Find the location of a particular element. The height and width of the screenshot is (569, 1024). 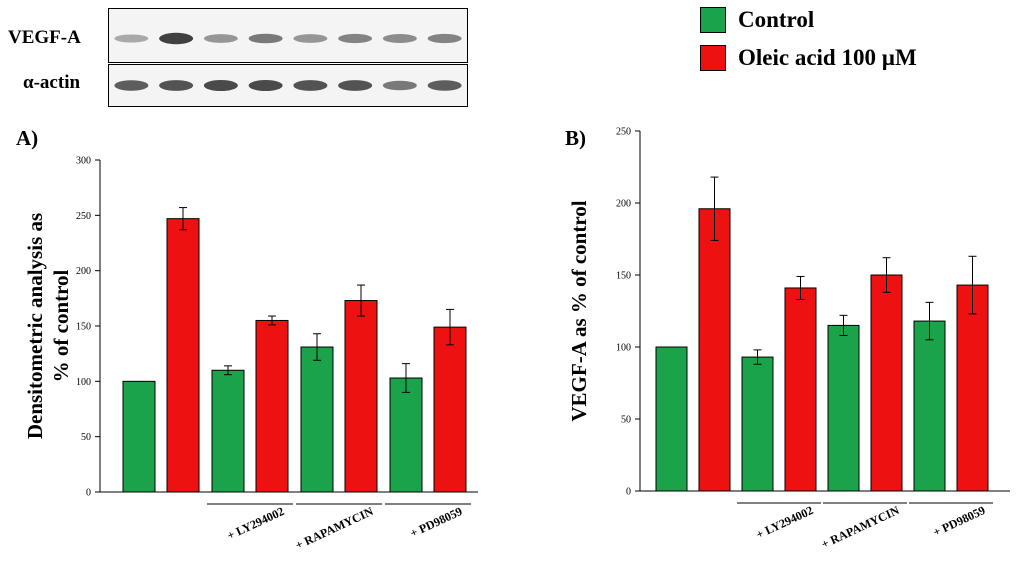

legend-item-oleic: Oleic acid 100 µM is located at coordinates (808, 58).